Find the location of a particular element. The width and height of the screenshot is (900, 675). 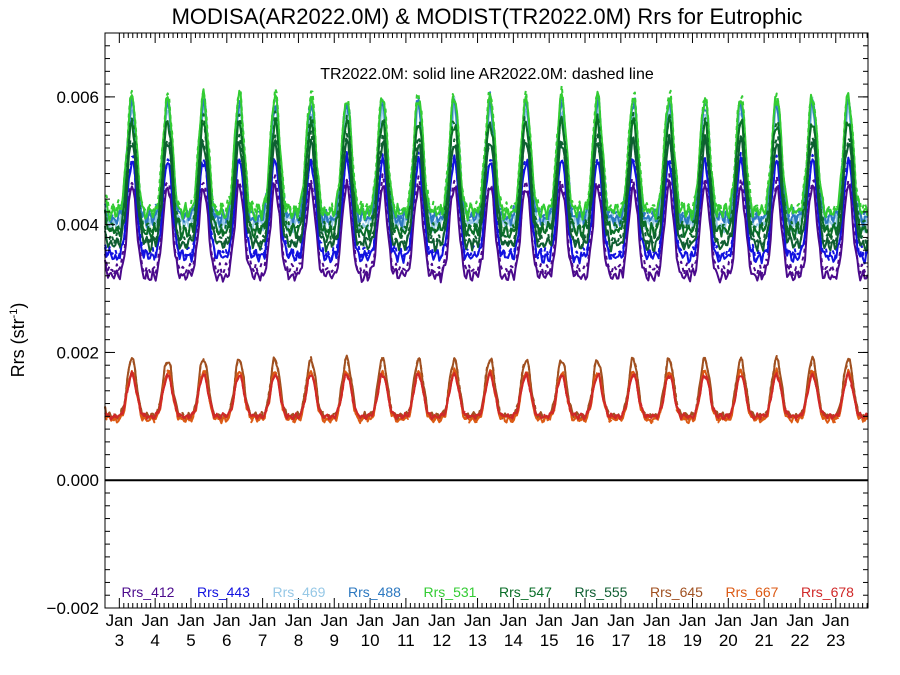

legend-entry: Rrs_531 is located at coordinates (450, 592).